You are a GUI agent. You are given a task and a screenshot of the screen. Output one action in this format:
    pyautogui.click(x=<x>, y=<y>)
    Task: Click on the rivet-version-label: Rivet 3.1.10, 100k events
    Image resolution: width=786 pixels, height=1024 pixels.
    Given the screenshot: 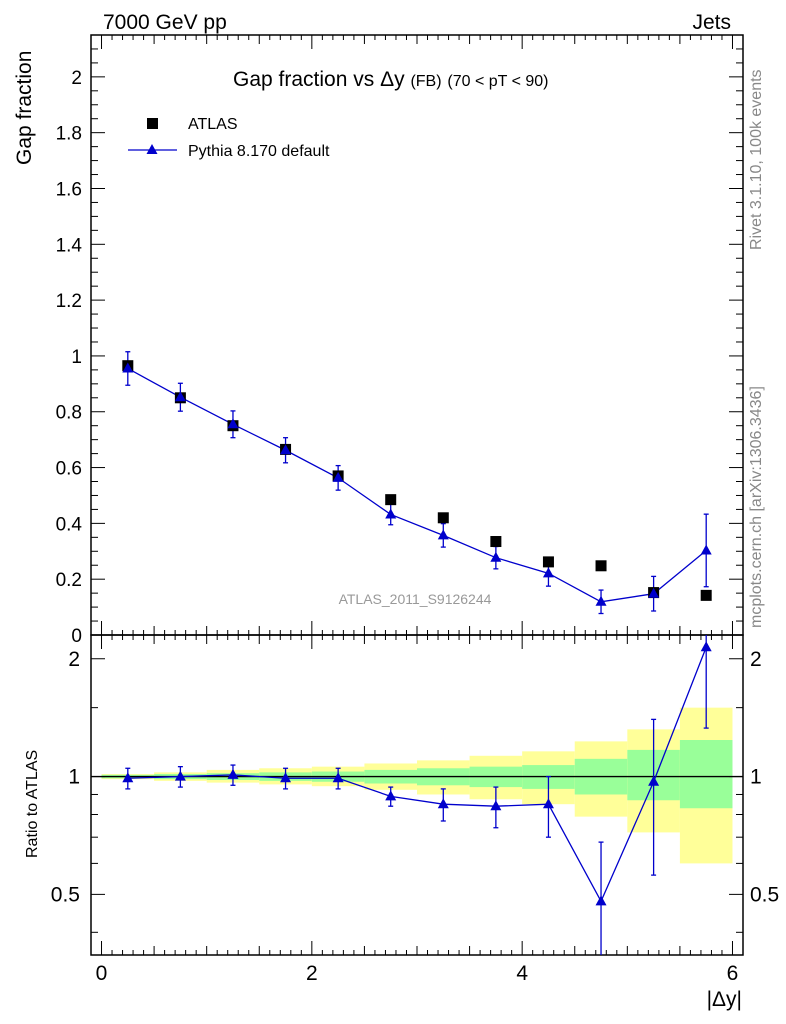 What is the action you would take?
    pyautogui.click(x=756, y=159)
    